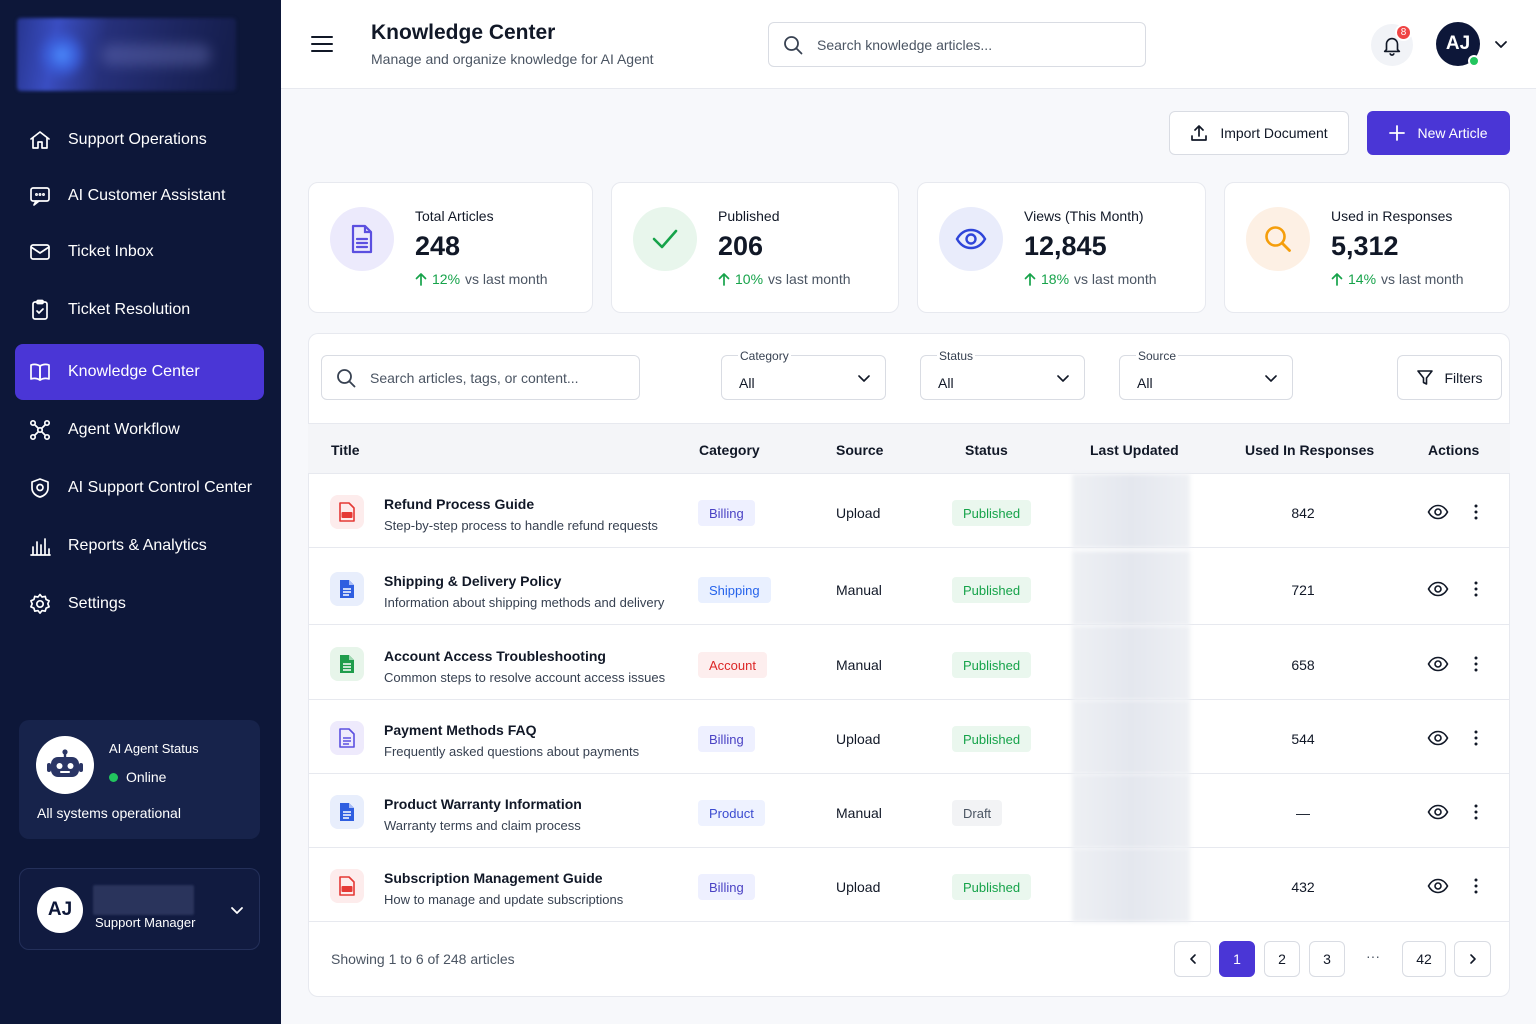 The height and width of the screenshot is (1024, 1536). Describe the element at coordinates (345, 450) in the screenshot. I see `column-header-title: Title` at that location.